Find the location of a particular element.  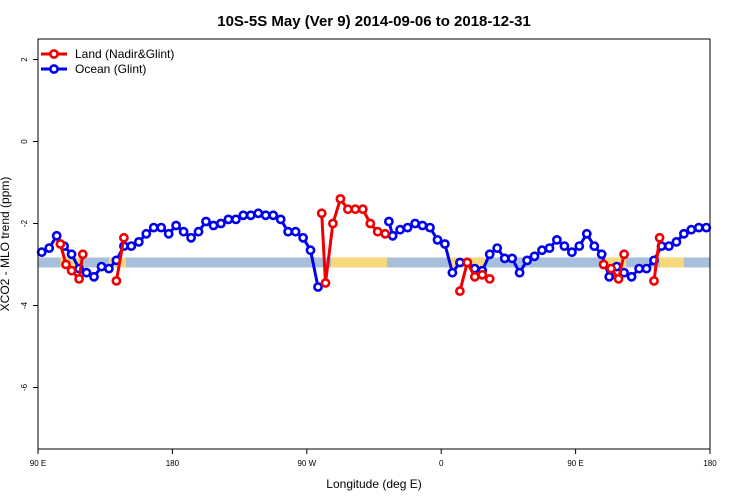

y-tick-label: 0 is located at coordinates (24, 141).